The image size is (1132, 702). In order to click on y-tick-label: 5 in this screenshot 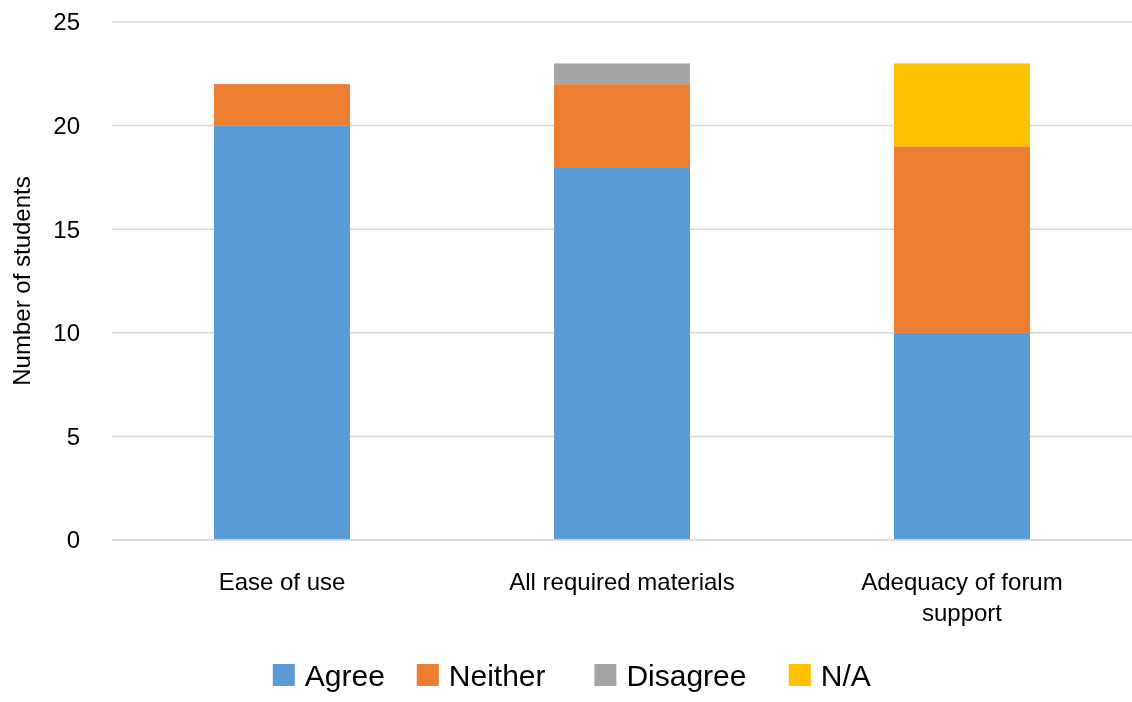, I will do `click(73, 436)`.